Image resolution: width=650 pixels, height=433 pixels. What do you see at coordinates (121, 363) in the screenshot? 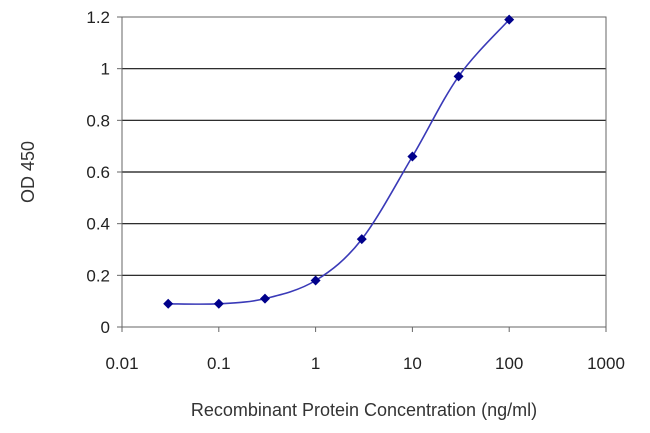
I see `x-tick-label: 0.01` at bounding box center [121, 363].